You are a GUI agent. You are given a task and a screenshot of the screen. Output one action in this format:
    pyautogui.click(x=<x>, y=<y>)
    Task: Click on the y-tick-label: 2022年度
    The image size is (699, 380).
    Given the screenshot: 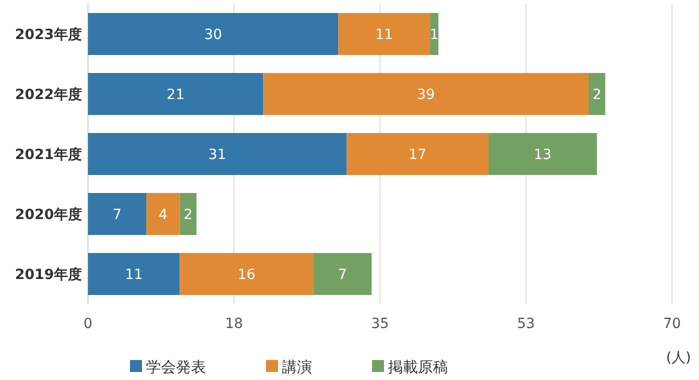 What is the action you would take?
    pyautogui.click(x=48, y=94)
    